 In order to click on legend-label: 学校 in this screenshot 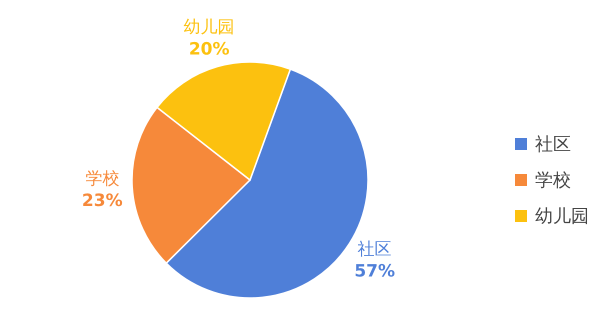, I will do `click(553, 180)`.